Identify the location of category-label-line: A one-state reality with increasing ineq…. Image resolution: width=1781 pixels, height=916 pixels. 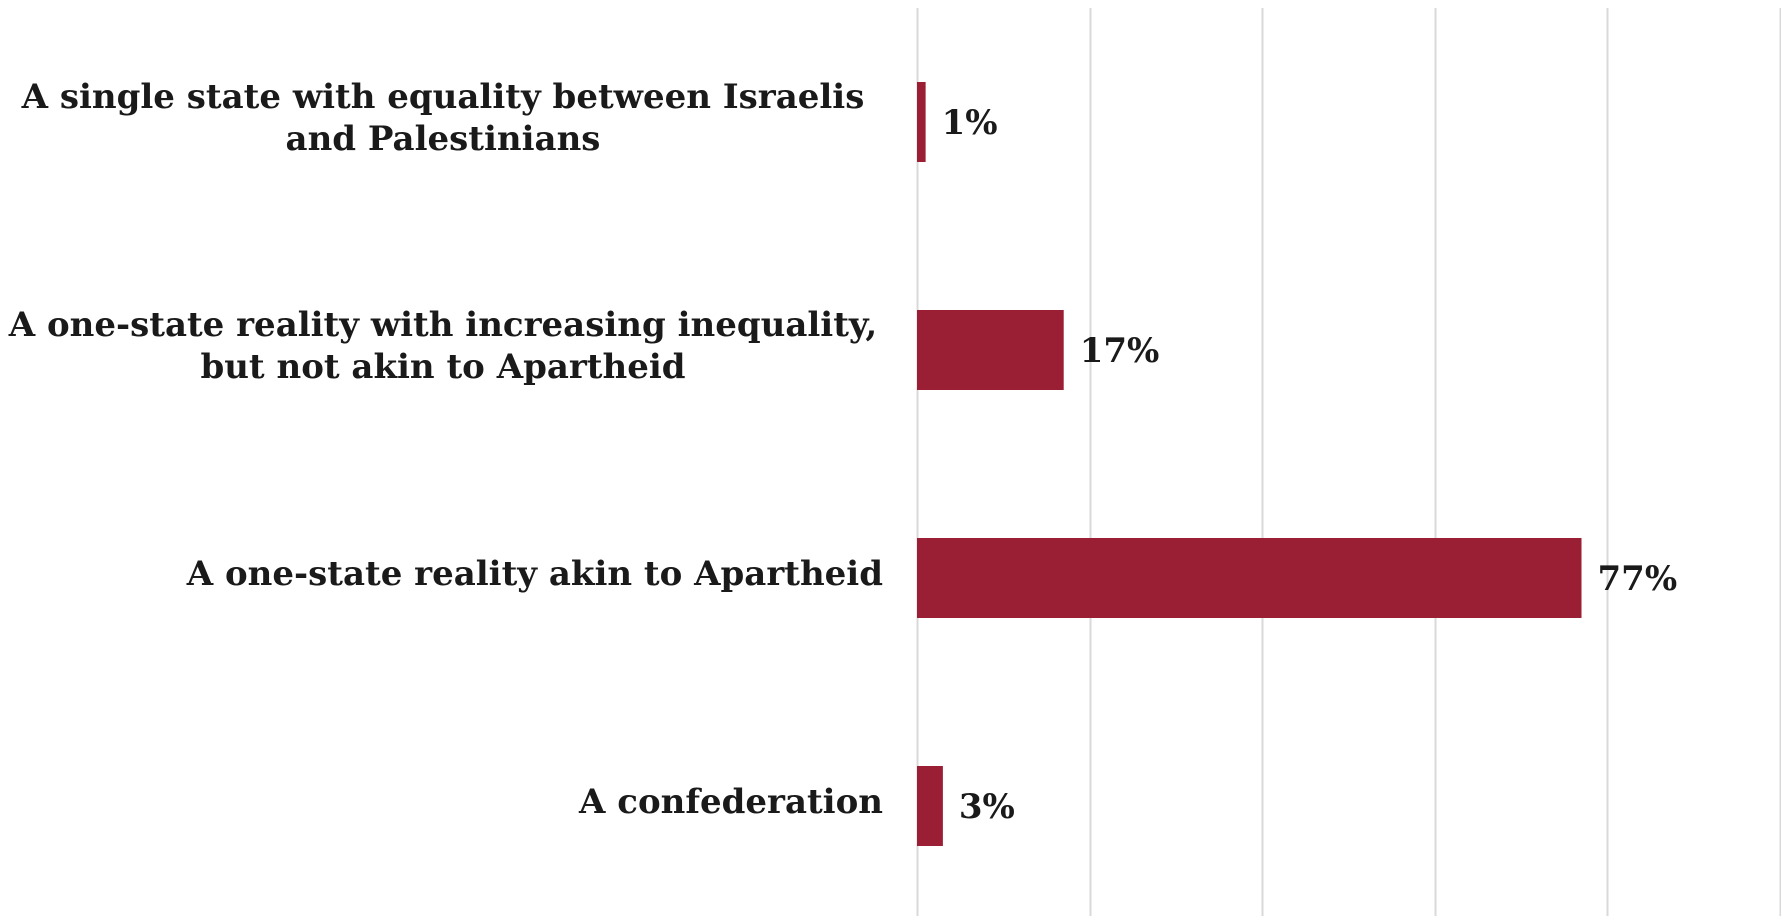
(443, 325).